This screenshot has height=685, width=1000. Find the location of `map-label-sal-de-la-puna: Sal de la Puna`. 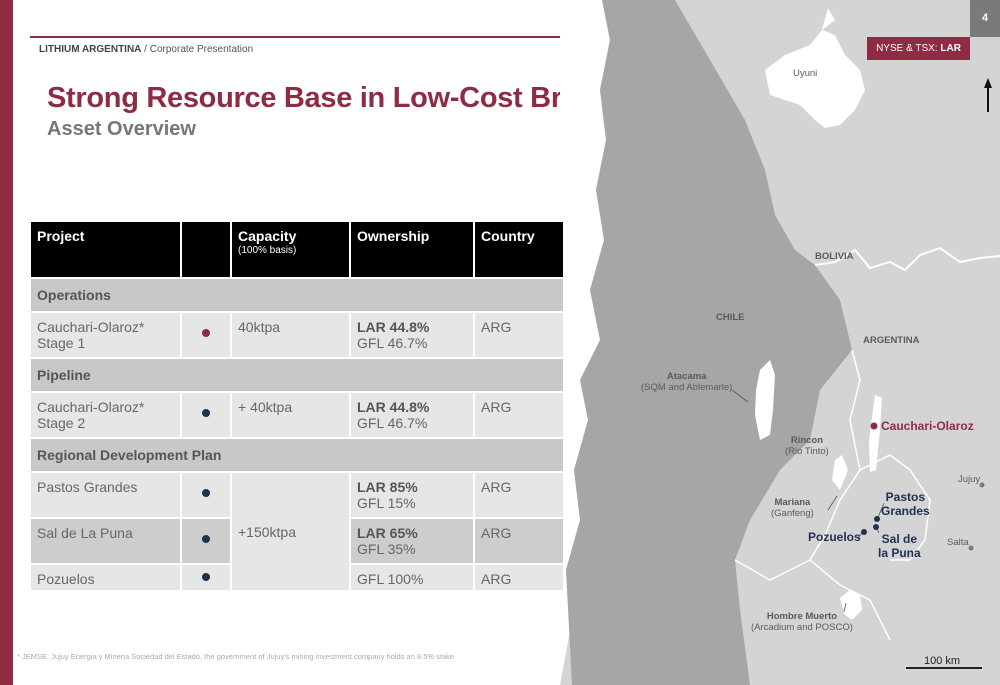

map-label-sal-de-la-puna: Sal de la Puna is located at coordinates (899, 546).